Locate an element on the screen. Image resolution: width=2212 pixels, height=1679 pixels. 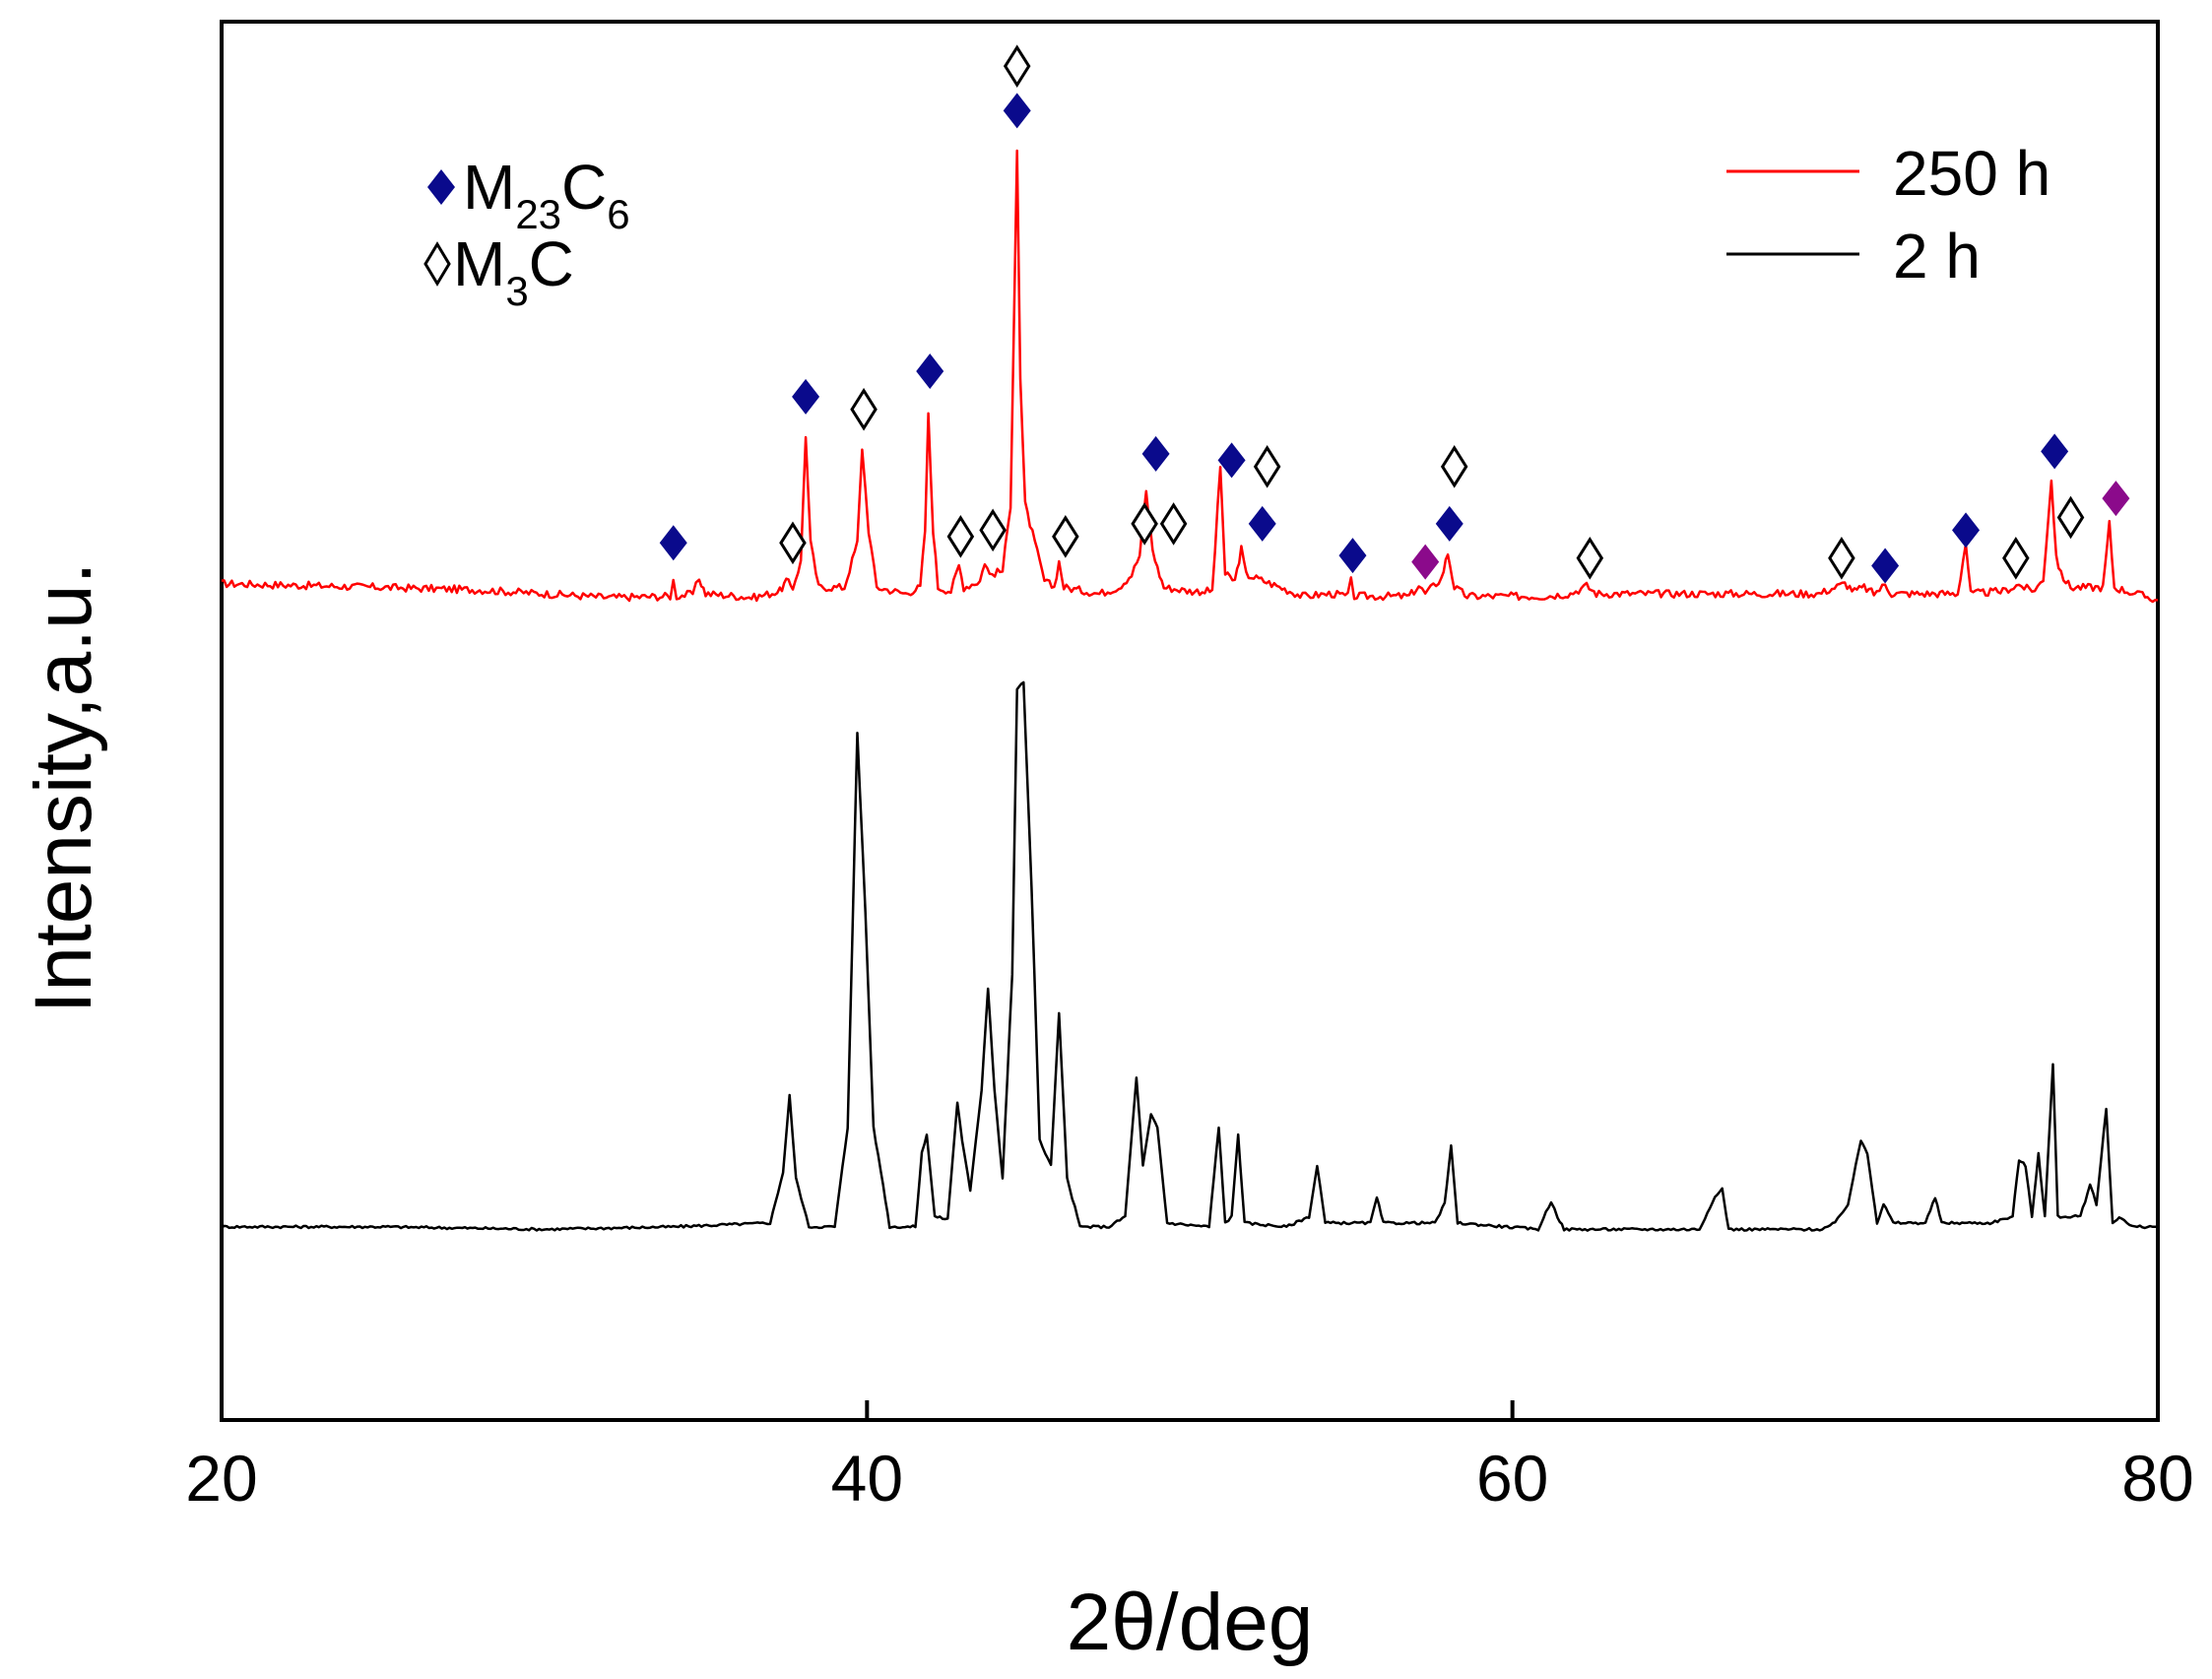
series-legend: 250 h 2 h is located at coordinates (1888, 214).